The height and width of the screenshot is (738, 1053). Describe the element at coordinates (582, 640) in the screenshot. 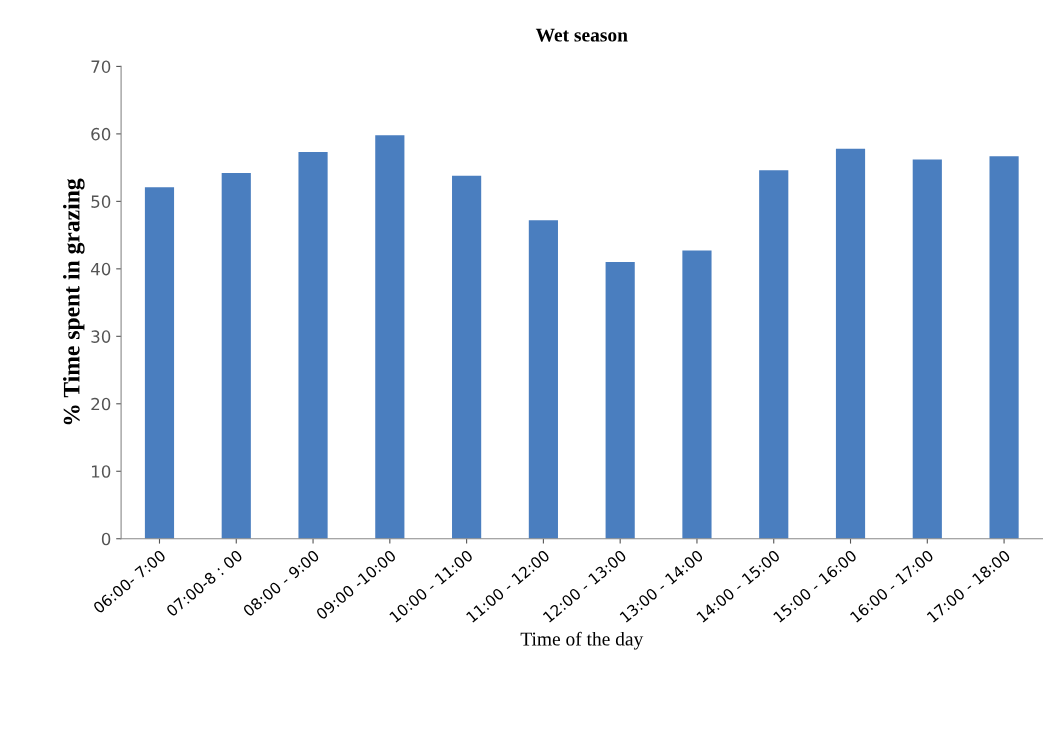

I see `x-axis-title: Time of the day` at that location.